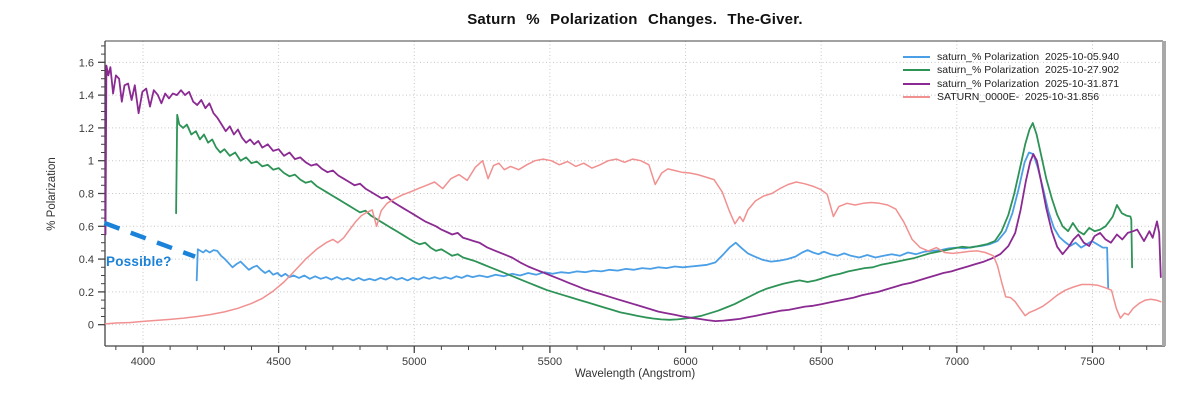 This screenshot has height=400, width=1200. Describe the element at coordinates (957, 362) in the screenshot. I see `x-tick-label: 7000` at that location.